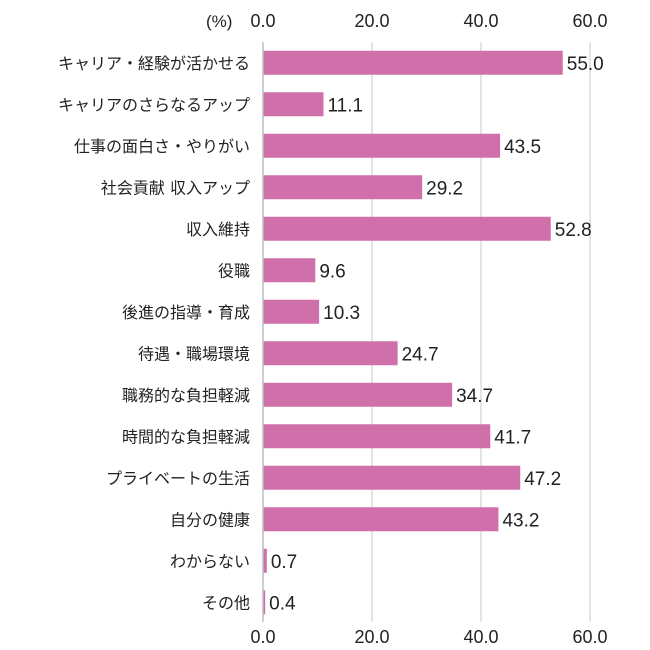 This screenshot has width=650, height=650. I want to click on category-label: キャリア・経験が活かせる, so click(154, 63).